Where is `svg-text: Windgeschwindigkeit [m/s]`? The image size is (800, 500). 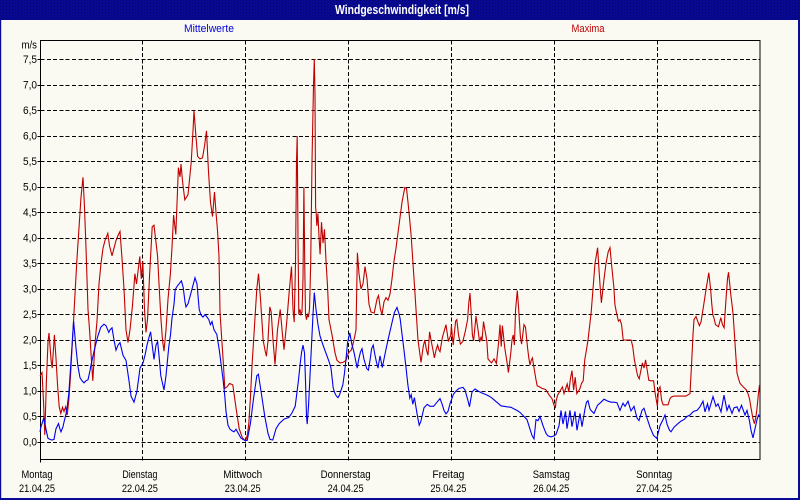
svg-text: Windgeschwindigkeit [m/s] is located at coordinates (402, 10).